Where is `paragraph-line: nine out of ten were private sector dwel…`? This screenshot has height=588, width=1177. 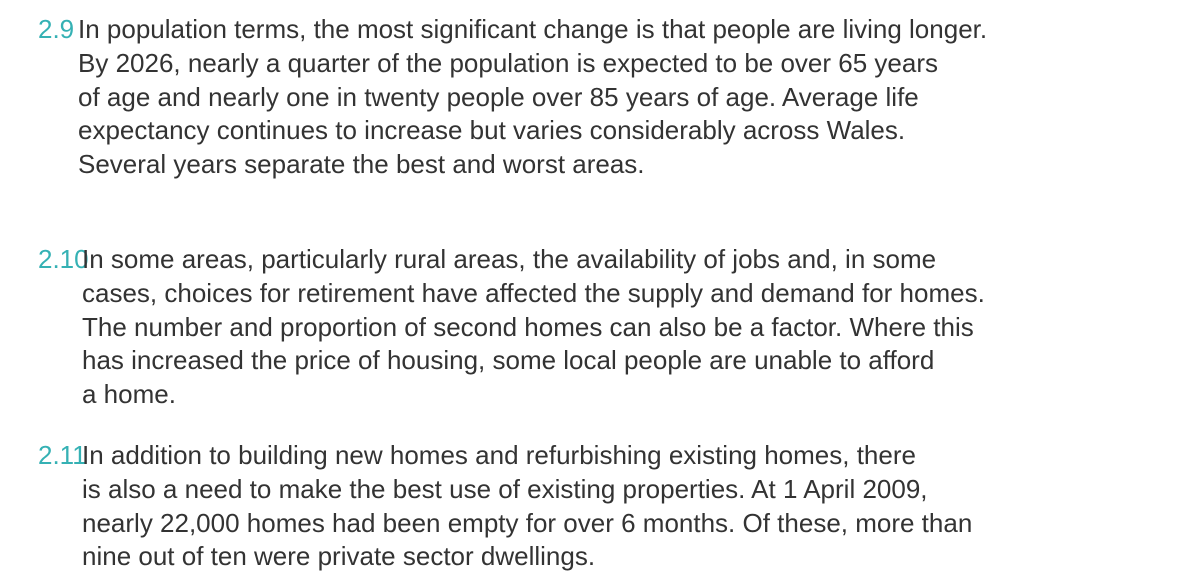 paragraph-line: nine out of ten were private sector dwel… is located at coordinates (339, 556).